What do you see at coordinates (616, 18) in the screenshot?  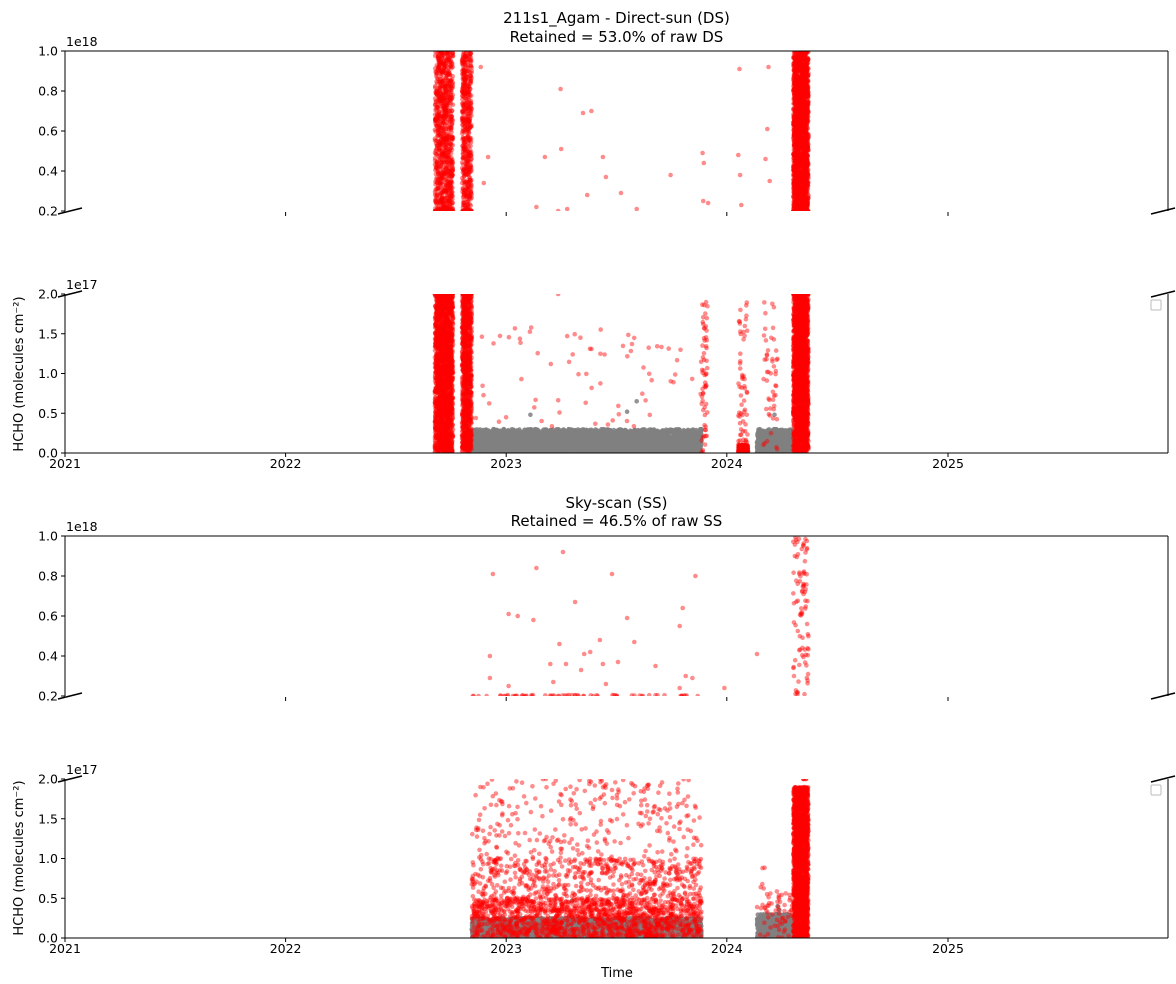 I see `chart-title: 211s1_Agam - Direct-sun (DS)` at bounding box center [616, 18].